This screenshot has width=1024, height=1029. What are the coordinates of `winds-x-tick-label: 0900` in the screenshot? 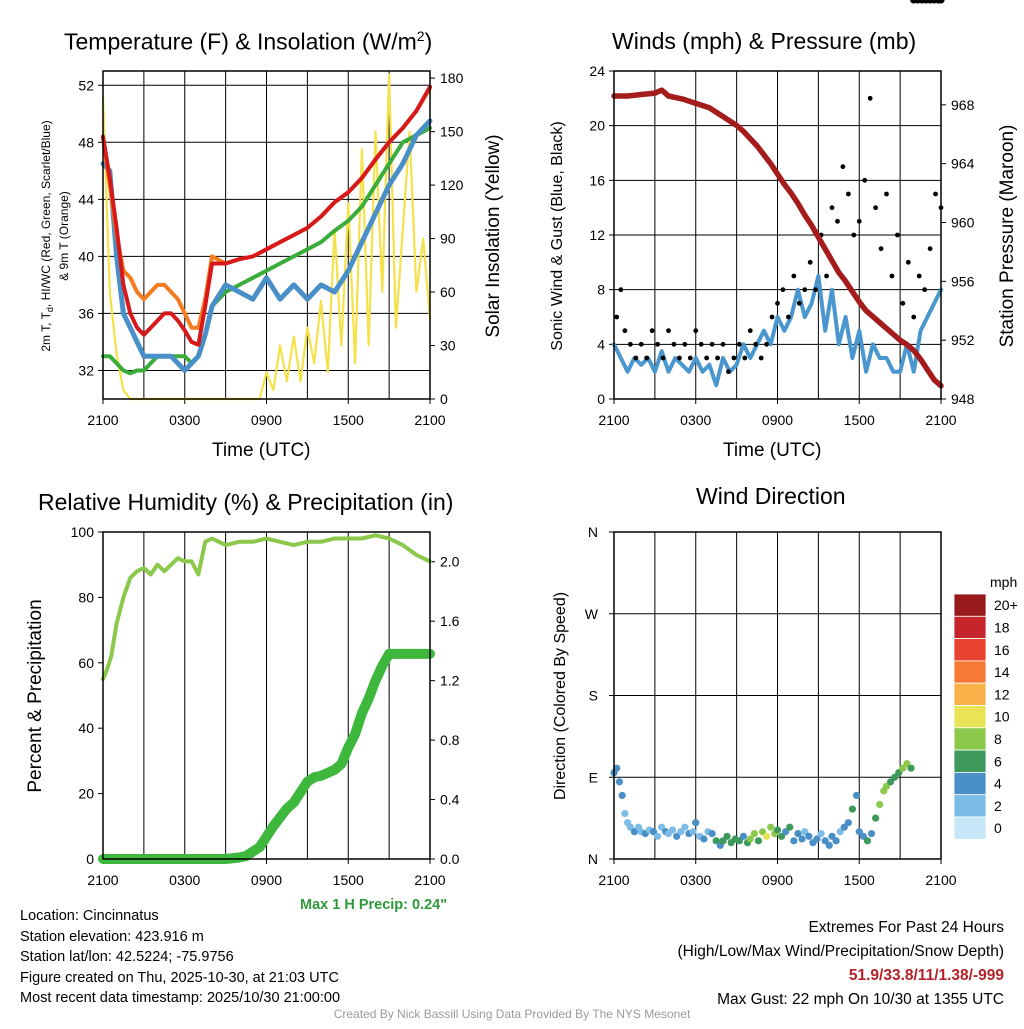 It's located at (777, 420).